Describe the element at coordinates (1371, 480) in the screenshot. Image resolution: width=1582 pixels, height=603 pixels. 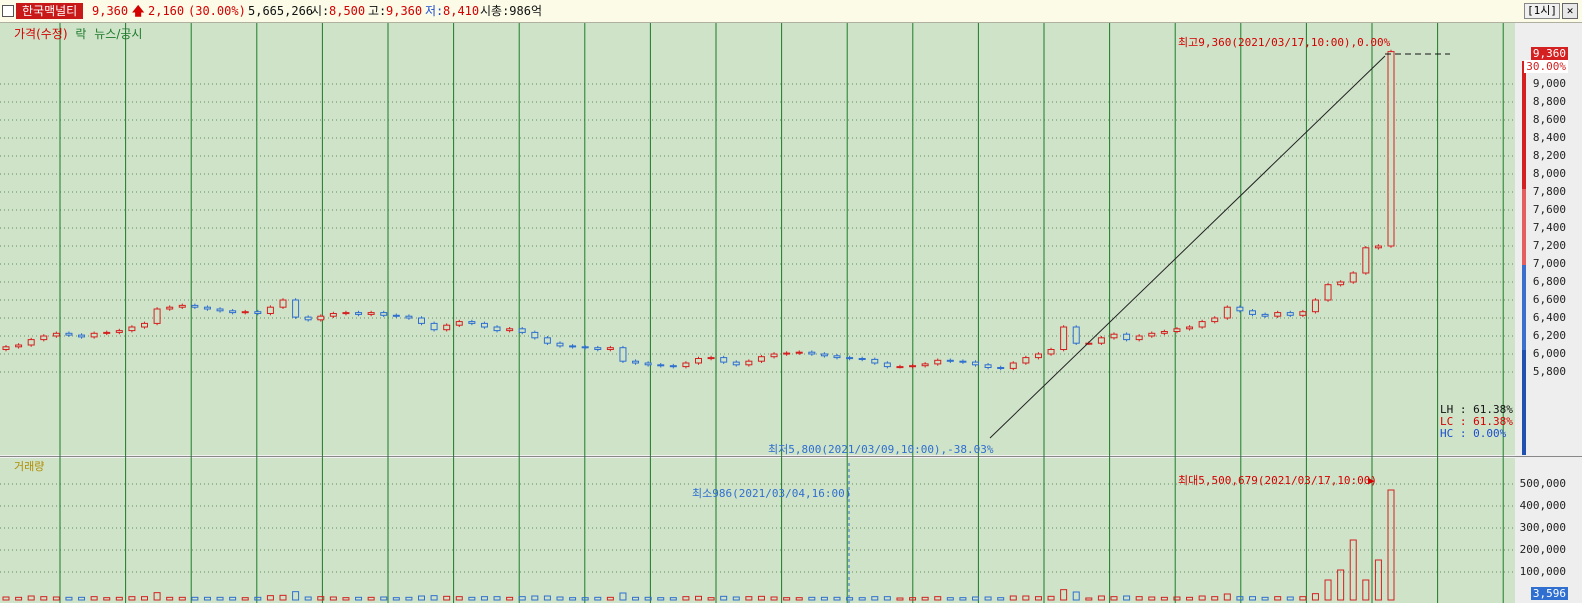
I see `max-volume-arrow-icon: ▶` at that location.